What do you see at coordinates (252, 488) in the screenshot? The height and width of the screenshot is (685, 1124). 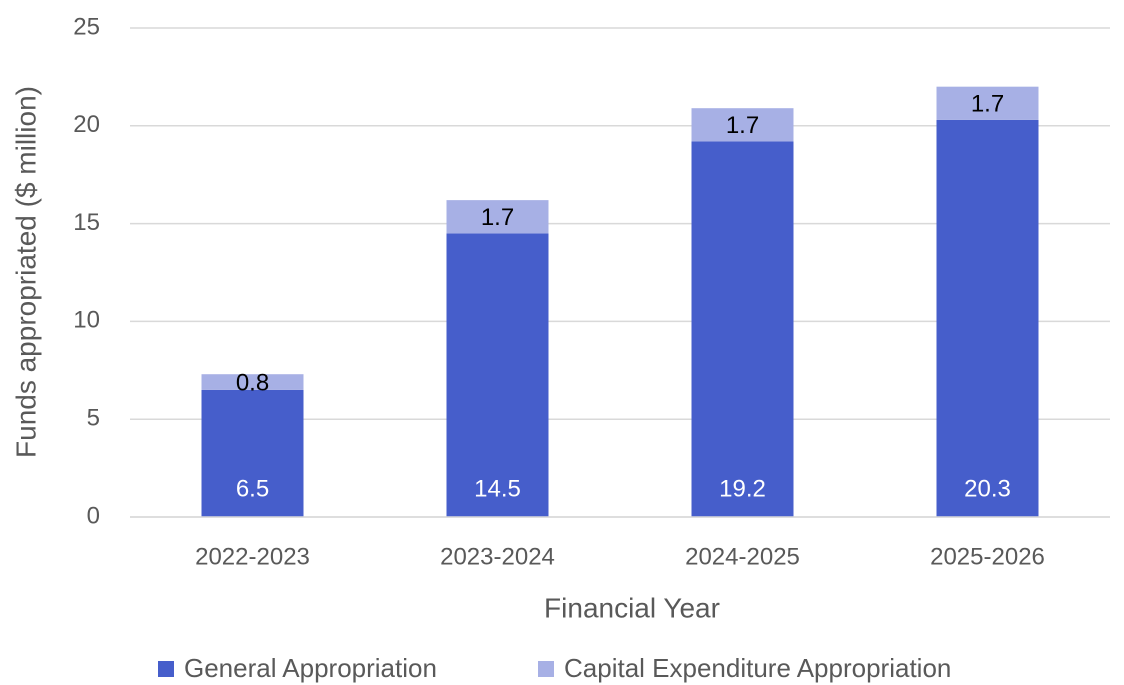 I see `data-label: 6.5` at bounding box center [252, 488].